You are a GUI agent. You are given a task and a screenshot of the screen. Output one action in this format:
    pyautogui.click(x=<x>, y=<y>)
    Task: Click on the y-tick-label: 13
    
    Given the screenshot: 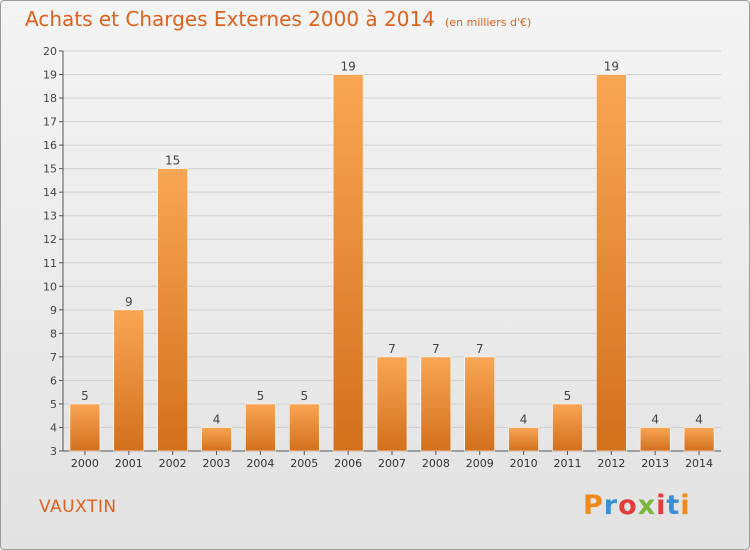 What is the action you would take?
    pyautogui.click(x=50, y=216)
    